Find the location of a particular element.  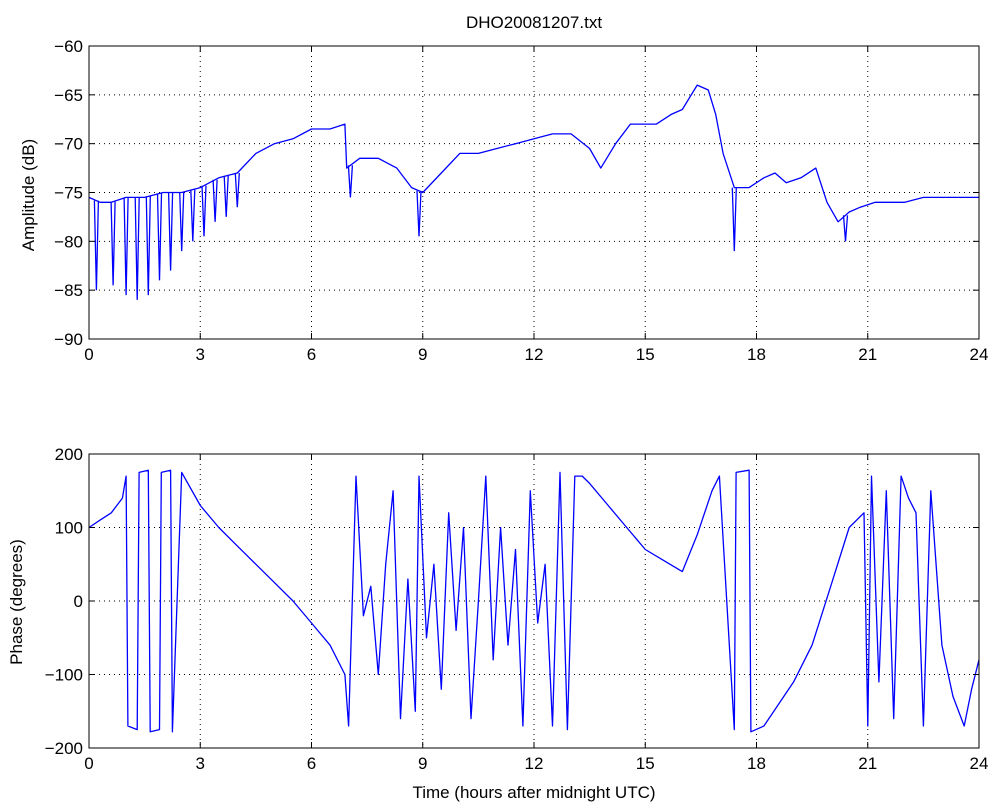

phase-xtick-label: 24 is located at coordinates (979, 763).